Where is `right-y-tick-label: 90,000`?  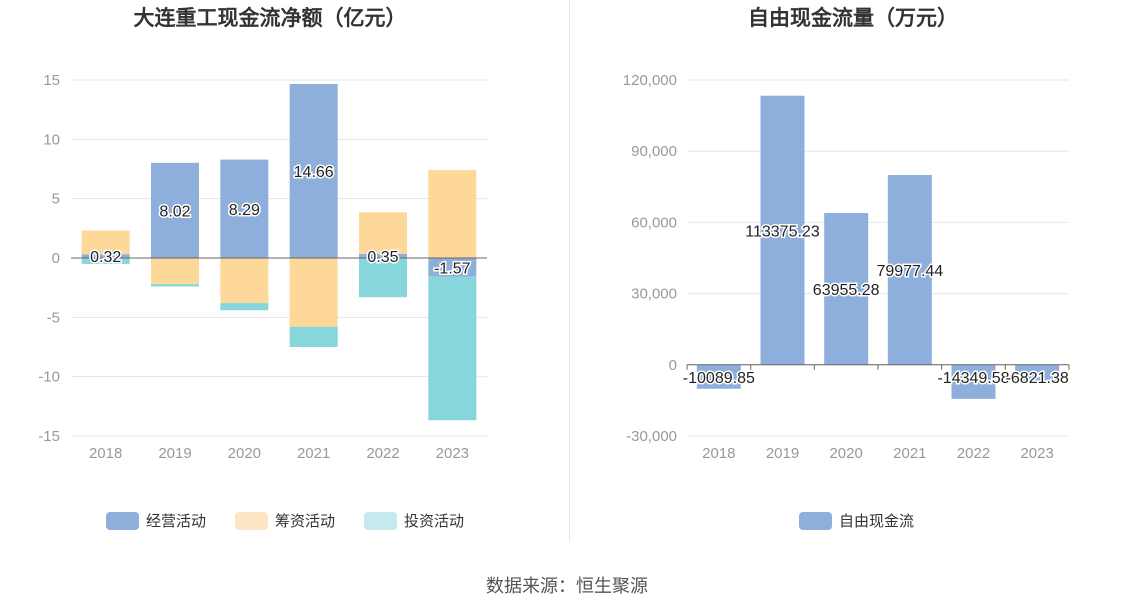 right-y-tick-label: 90,000 is located at coordinates (654, 151).